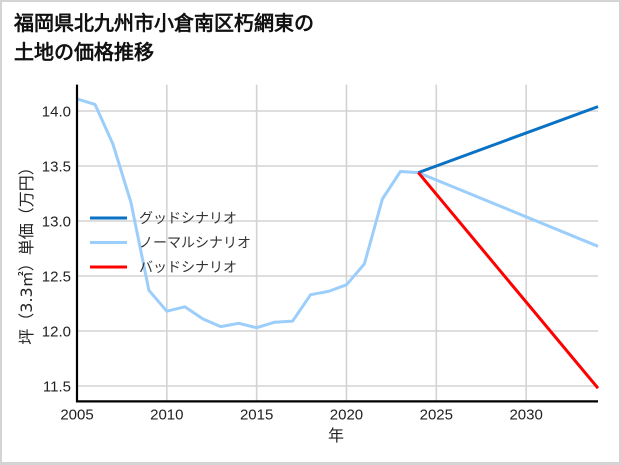 The height and width of the screenshot is (465, 621). Describe the element at coordinates (56, 167) in the screenshot. I see `y-tick-label: 13.5` at that location.